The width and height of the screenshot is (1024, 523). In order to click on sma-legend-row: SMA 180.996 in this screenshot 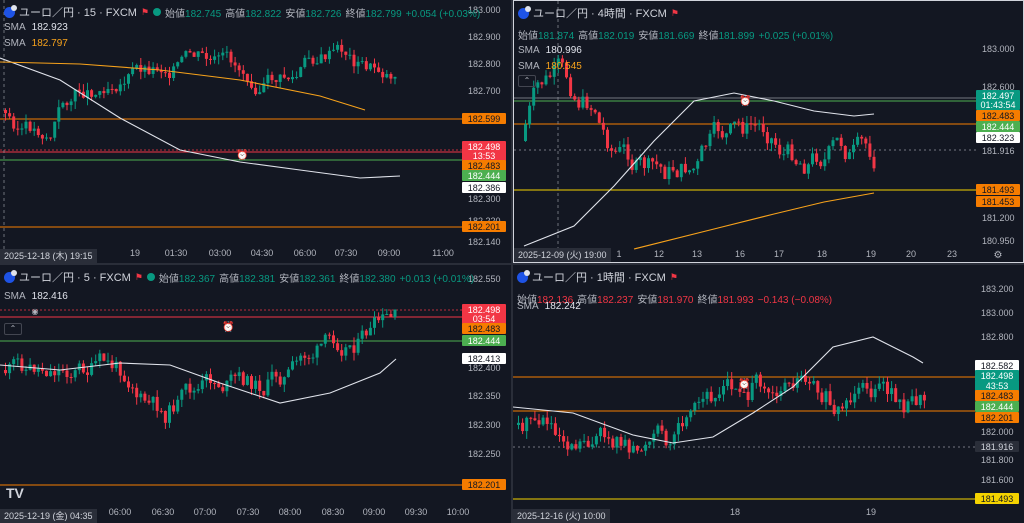, I will do `click(550, 50)`.